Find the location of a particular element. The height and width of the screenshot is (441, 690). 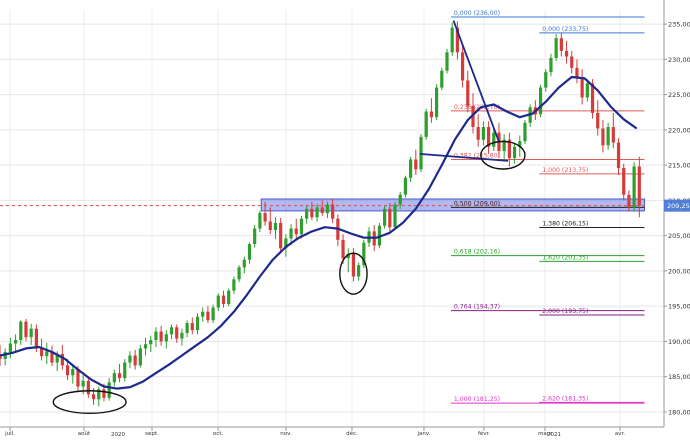

x-axis-month-label: févr. is located at coordinates (484, 433).